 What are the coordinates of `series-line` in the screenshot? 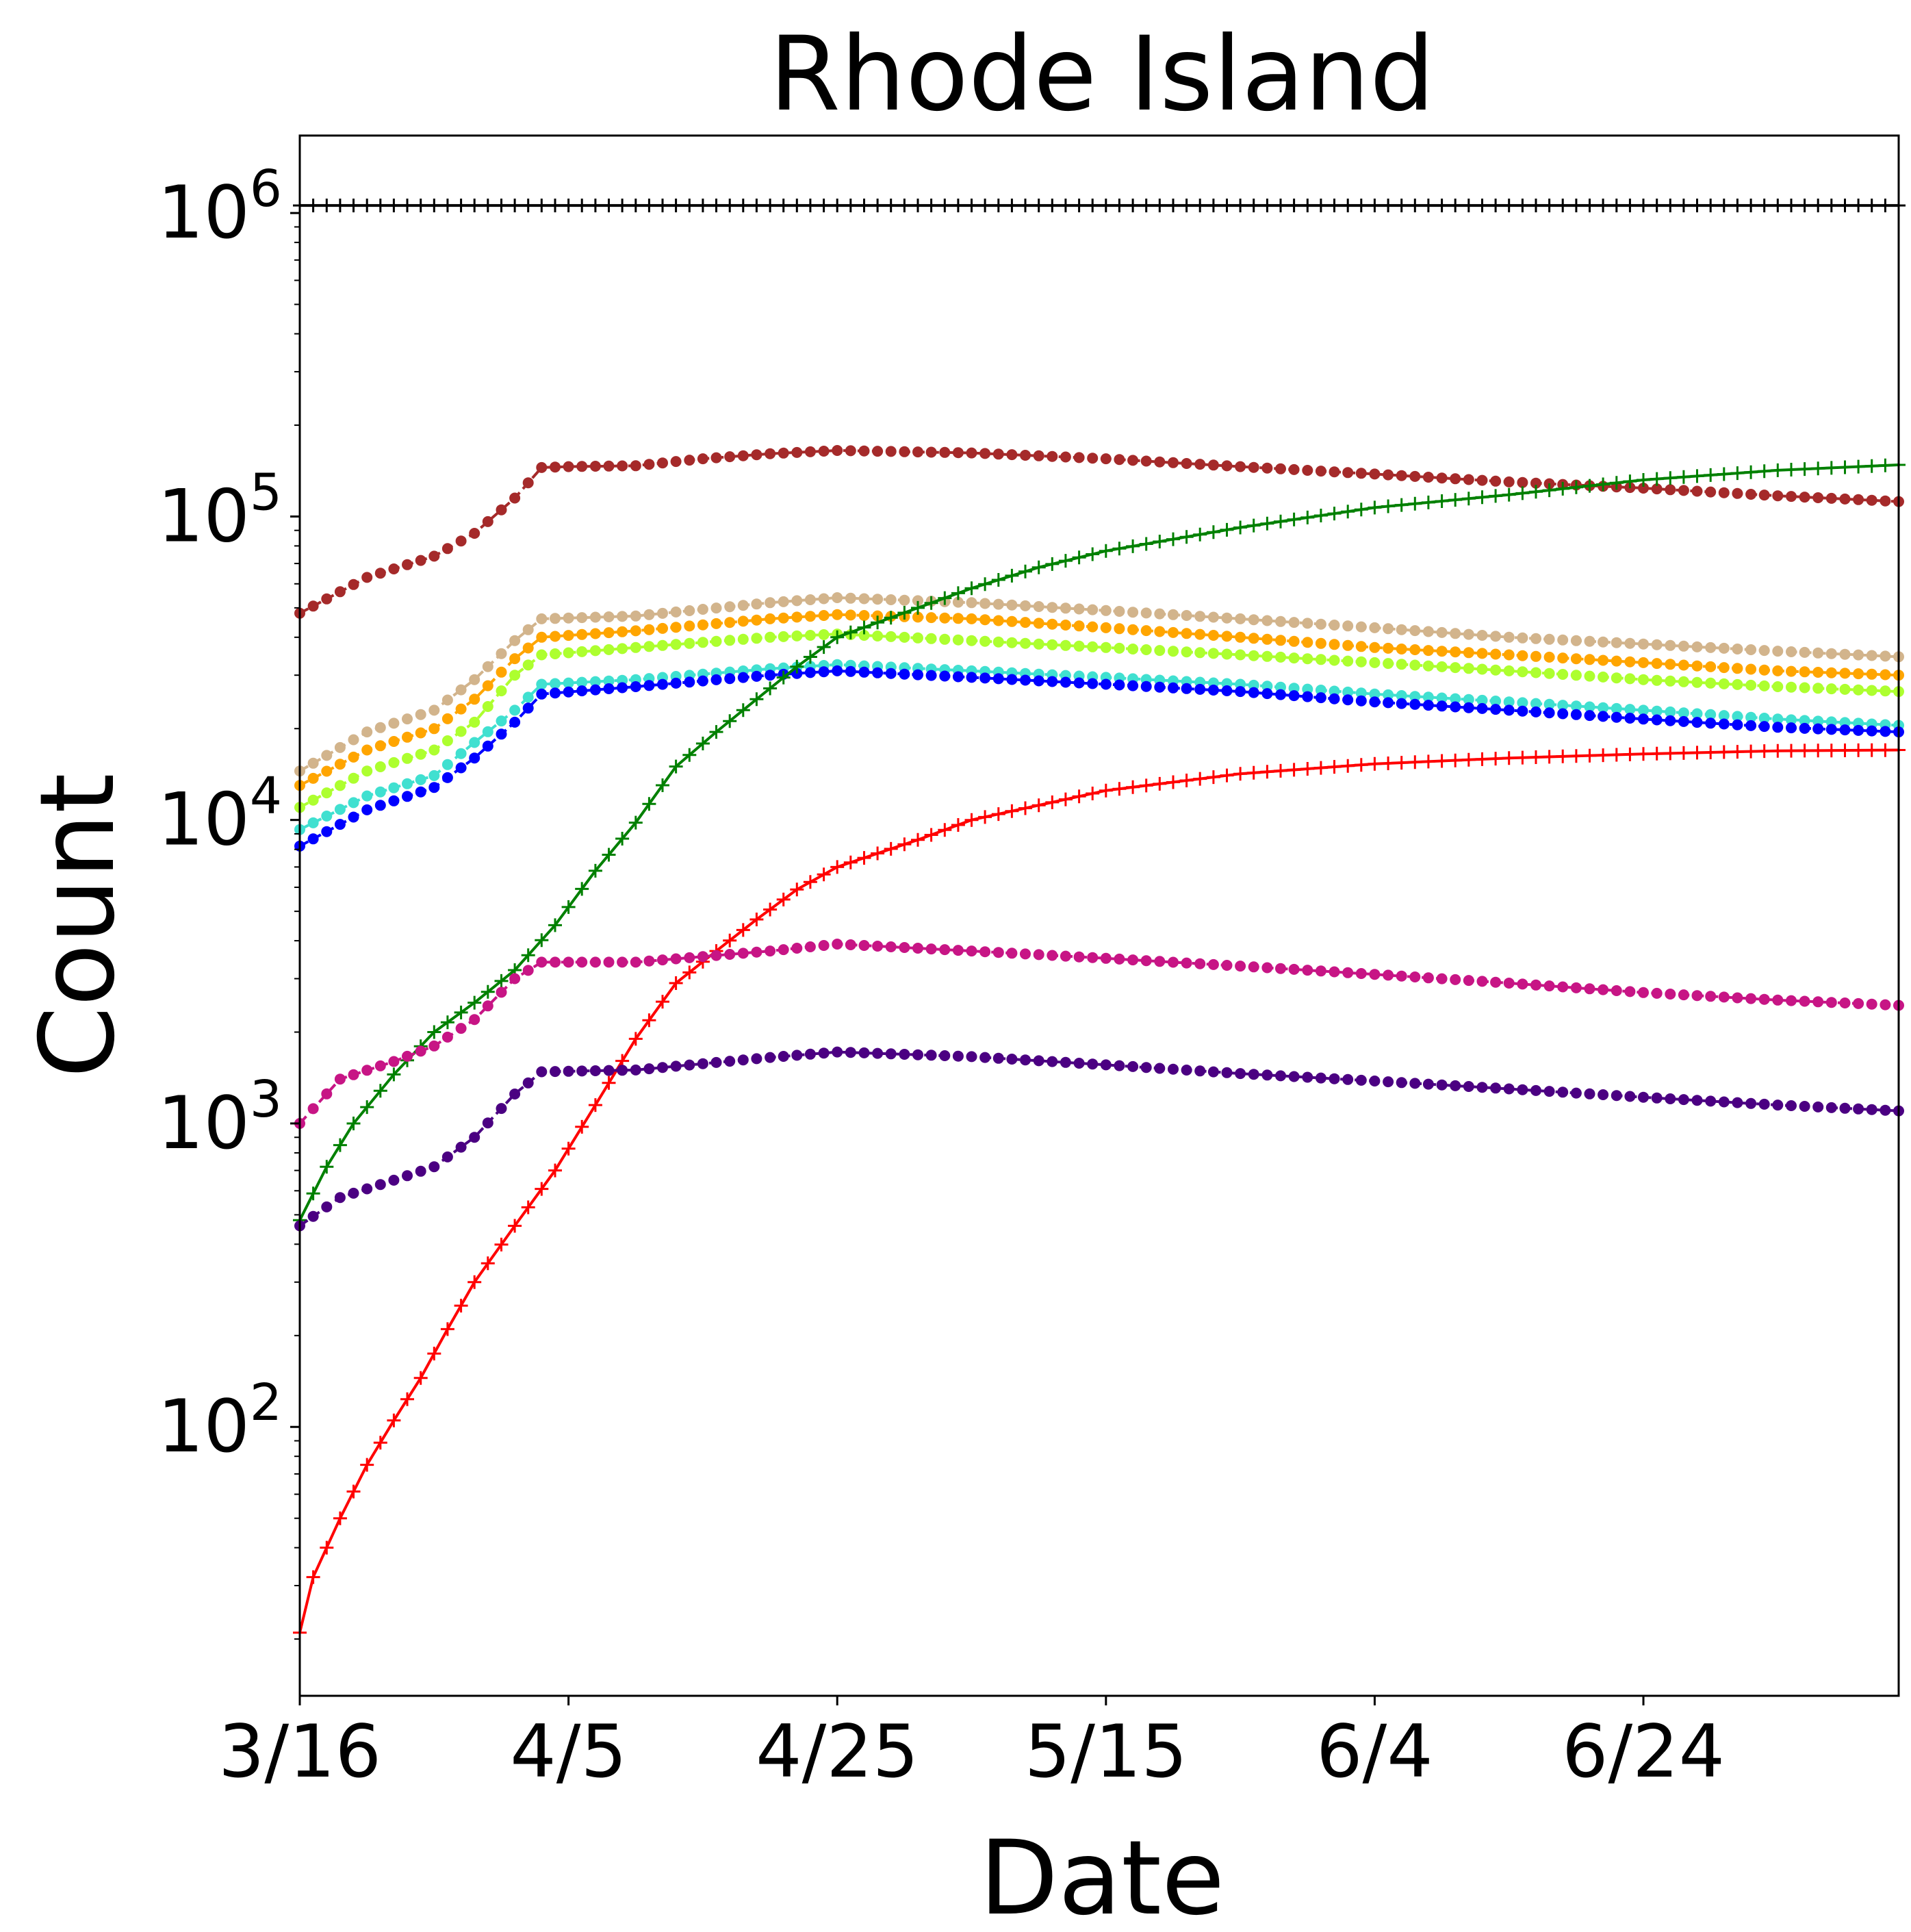 It's located at (1099, 532).